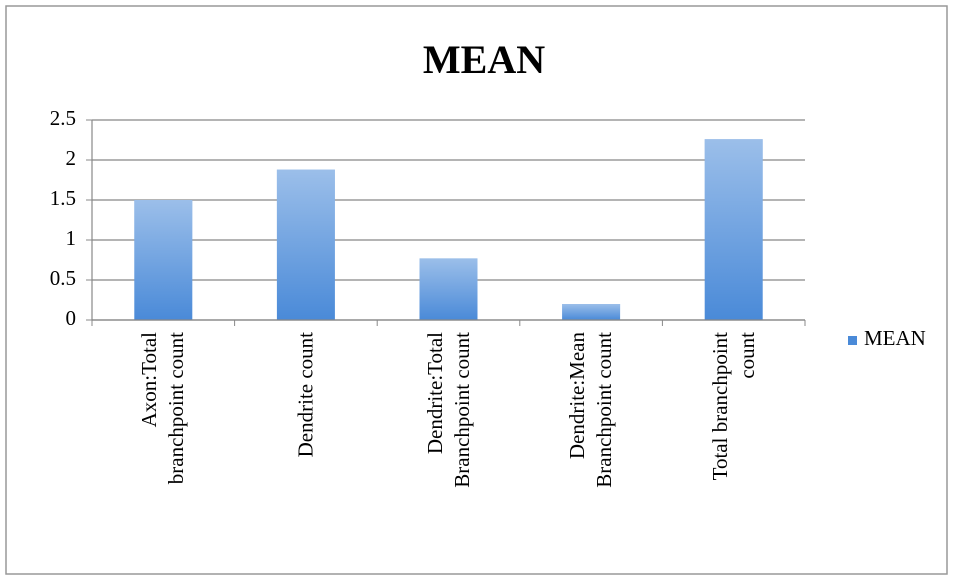 The height and width of the screenshot is (580, 954). Describe the element at coordinates (63, 118) in the screenshot. I see `y-tick-label: 2.5` at that location.